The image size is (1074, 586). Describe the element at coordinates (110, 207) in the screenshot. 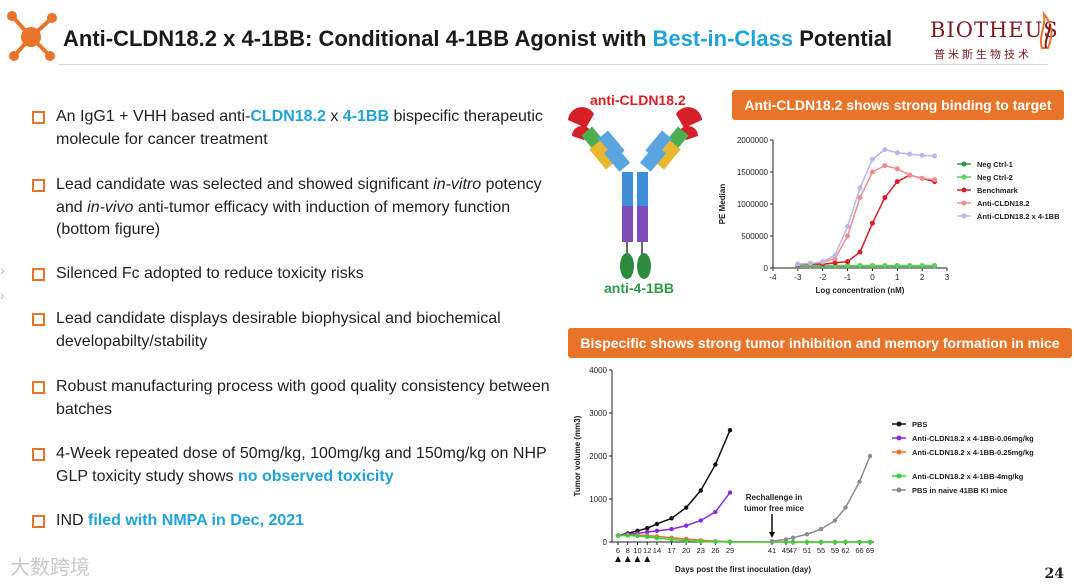

I see `bullet-italic: in-vivo` at that location.